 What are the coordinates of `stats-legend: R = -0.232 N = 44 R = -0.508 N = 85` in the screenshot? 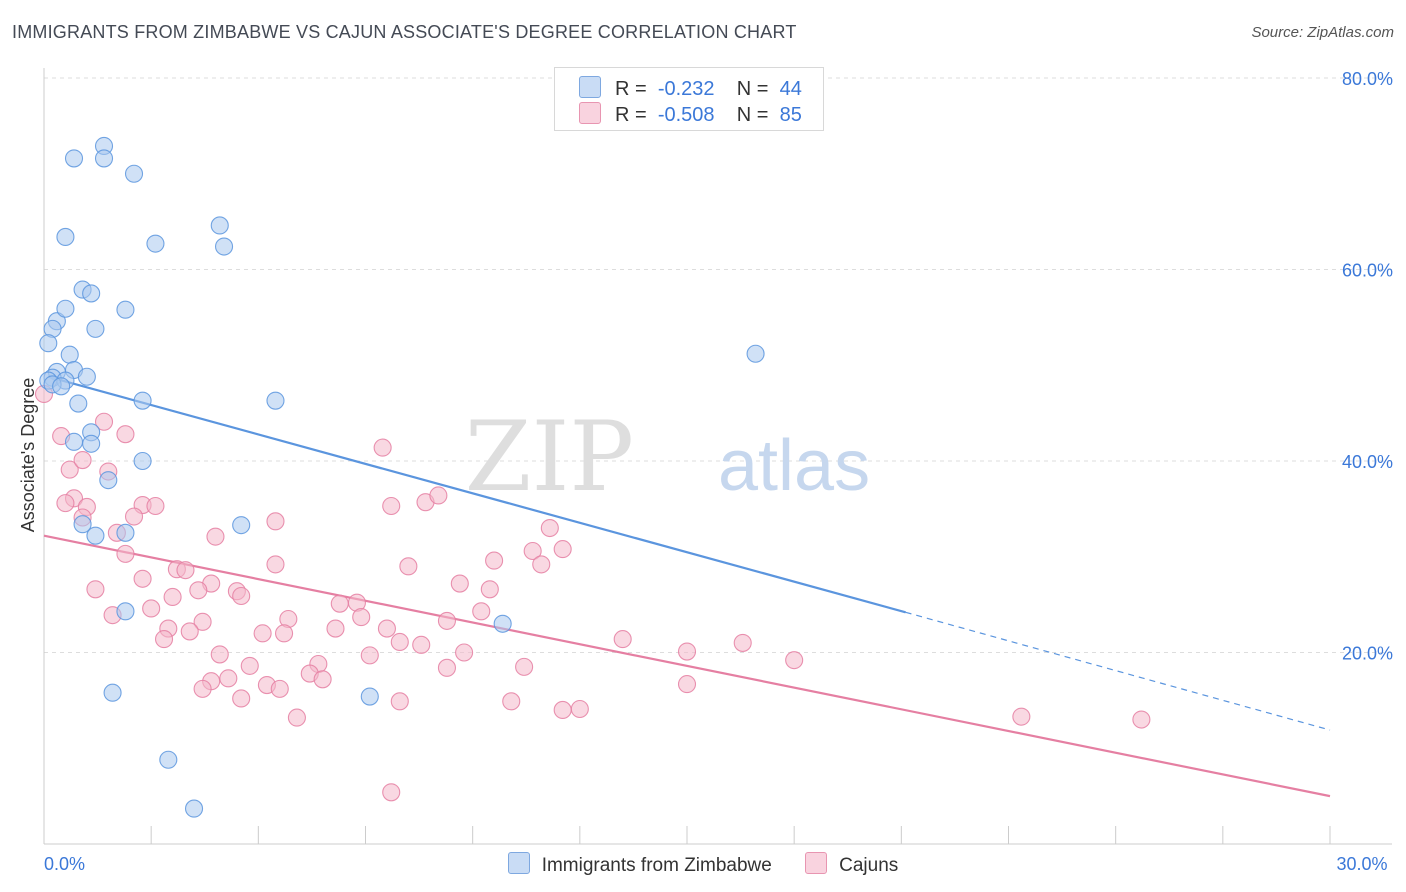 It's located at (689, 99).